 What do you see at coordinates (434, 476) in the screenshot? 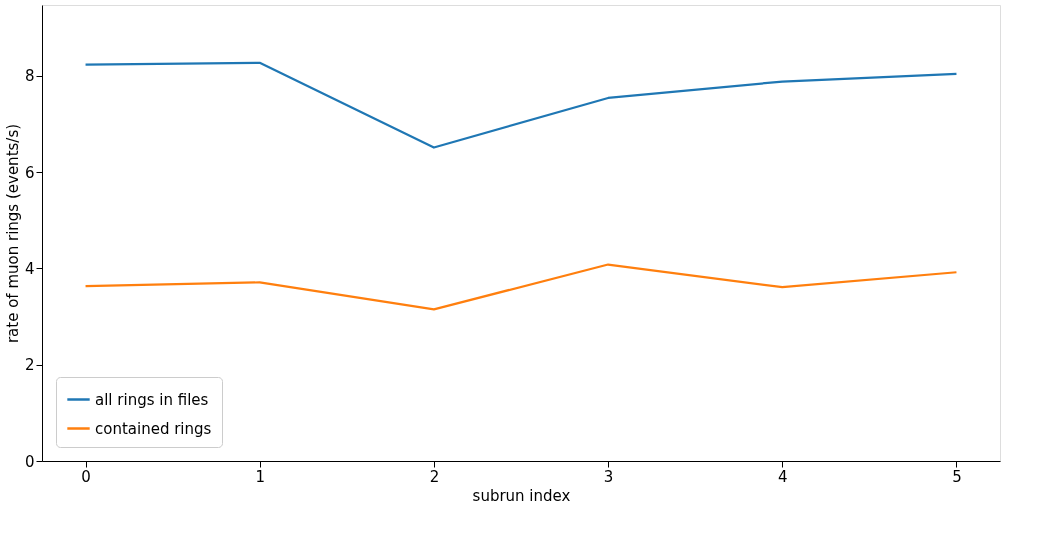
I see `x-tick-label: 2` at bounding box center [434, 476].